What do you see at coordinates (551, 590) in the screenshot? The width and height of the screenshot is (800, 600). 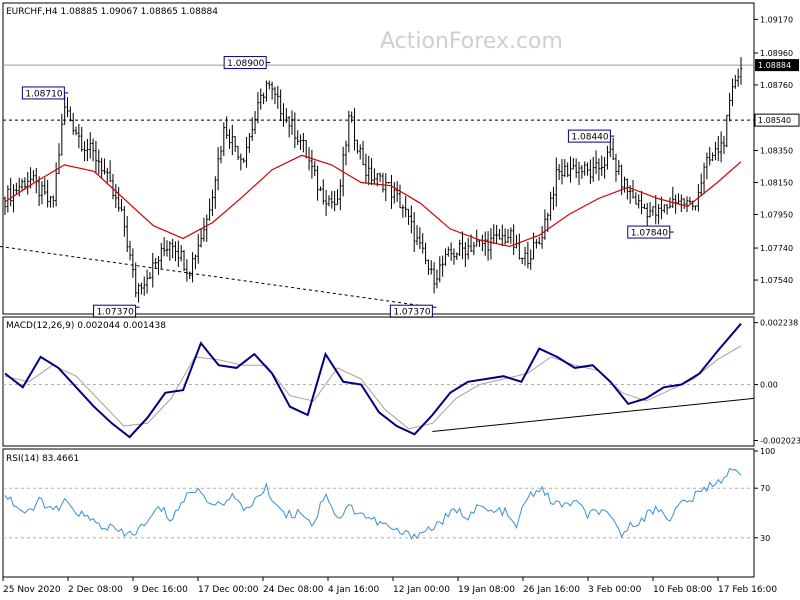 I see `x-tick-label: 26 Jan 16:00` at bounding box center [551, 590].